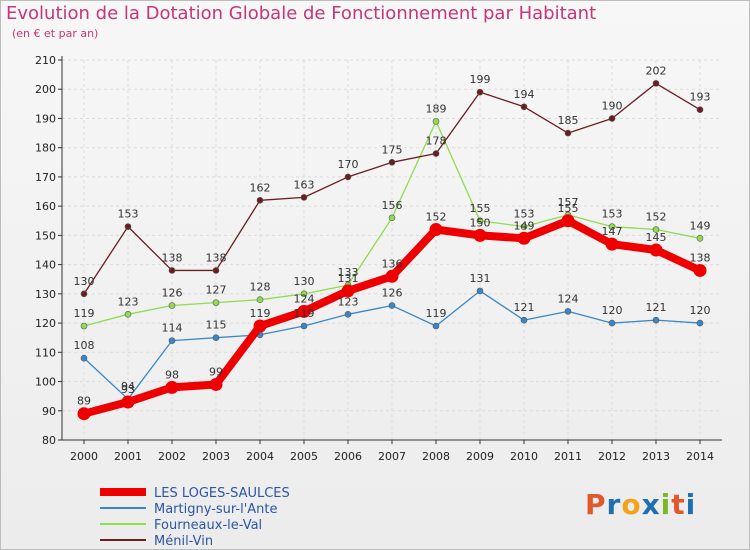 Image resolution: width=750 pixels, height=550 pixels. I want to click on data-label: 193, so click(700, 97).